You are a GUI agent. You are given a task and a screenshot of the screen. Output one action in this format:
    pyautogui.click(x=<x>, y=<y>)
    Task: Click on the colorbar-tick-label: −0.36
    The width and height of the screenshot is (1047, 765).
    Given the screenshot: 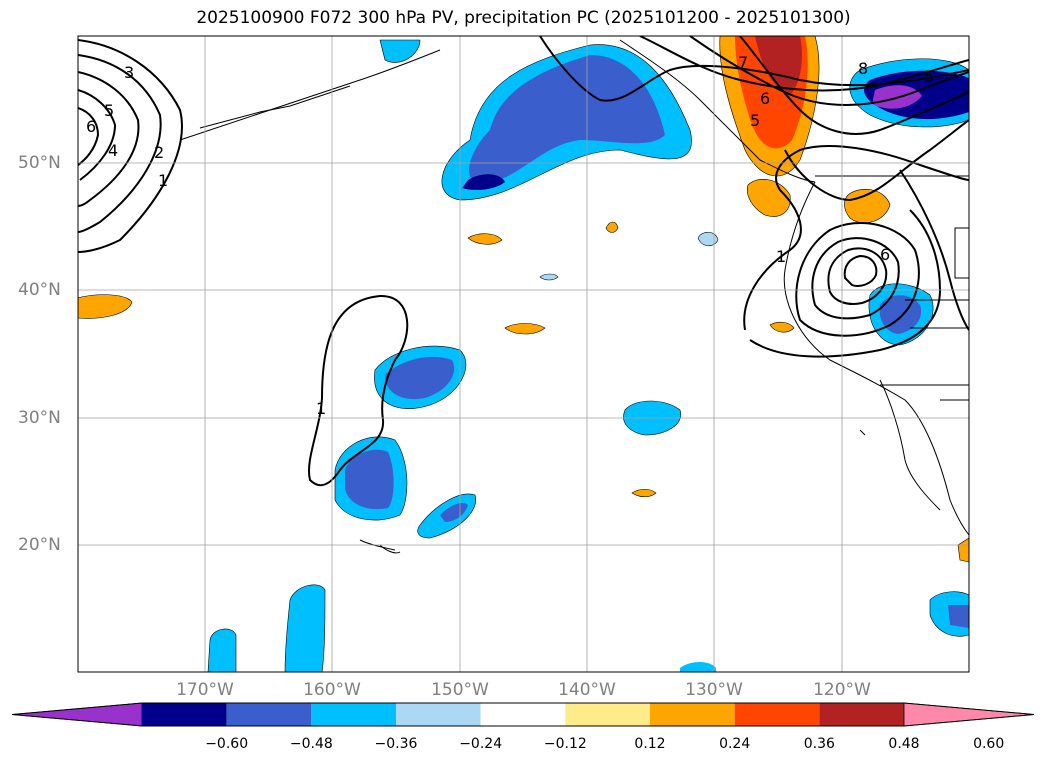 What is the action you would take?
    pyautogui.click(x=396, y=744)
    